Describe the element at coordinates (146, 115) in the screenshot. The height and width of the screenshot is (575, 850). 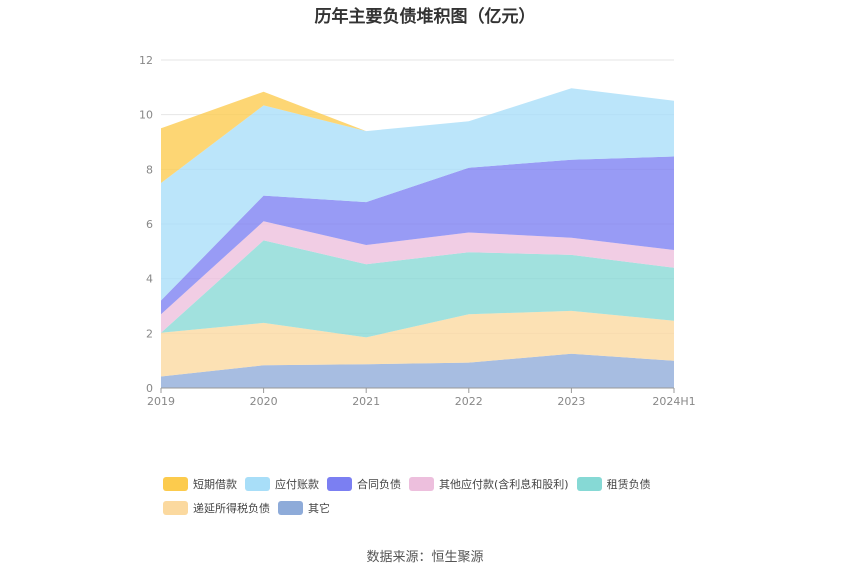
I see `y-tick-label: 10` at that location.